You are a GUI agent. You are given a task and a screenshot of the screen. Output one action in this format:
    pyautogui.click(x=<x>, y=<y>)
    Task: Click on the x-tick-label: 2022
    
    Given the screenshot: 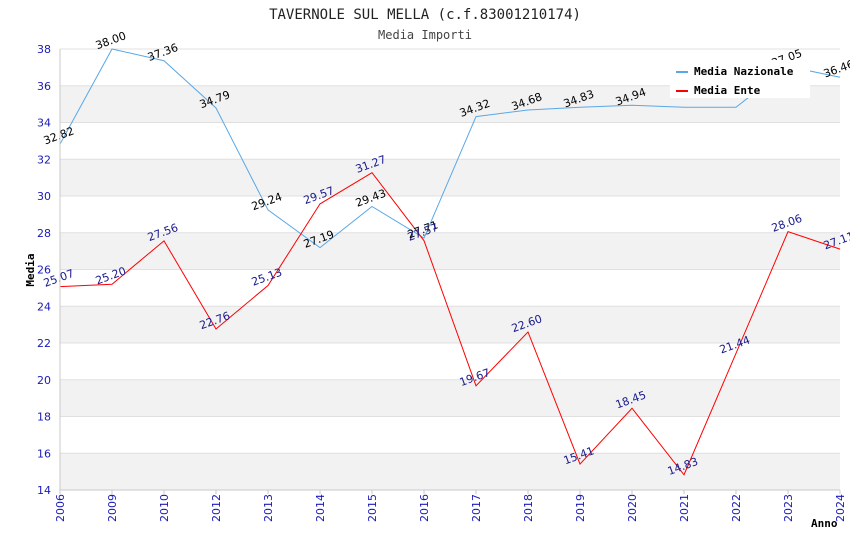 What is the action you would take?
    pyautogui.click(x=736, y=508)
    